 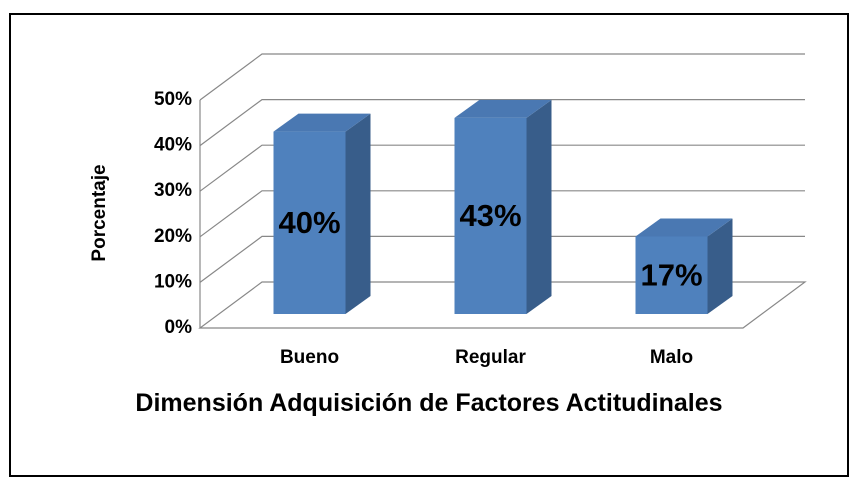 What do you see at coordinates (173, 190) in the screenshot?
I see `y-tick-label: 30%` at bounding box center [173, 190].